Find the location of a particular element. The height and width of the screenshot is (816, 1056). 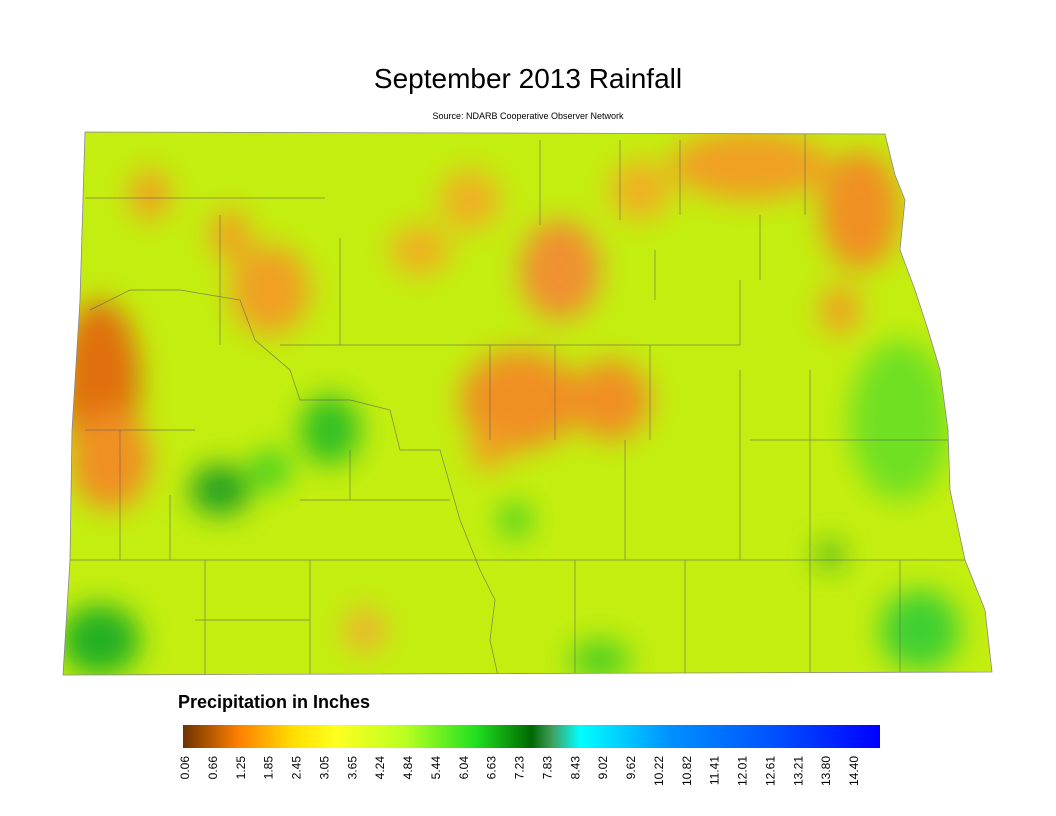

legend-tick-label: 0.66 is located at coordinates (213, 768).